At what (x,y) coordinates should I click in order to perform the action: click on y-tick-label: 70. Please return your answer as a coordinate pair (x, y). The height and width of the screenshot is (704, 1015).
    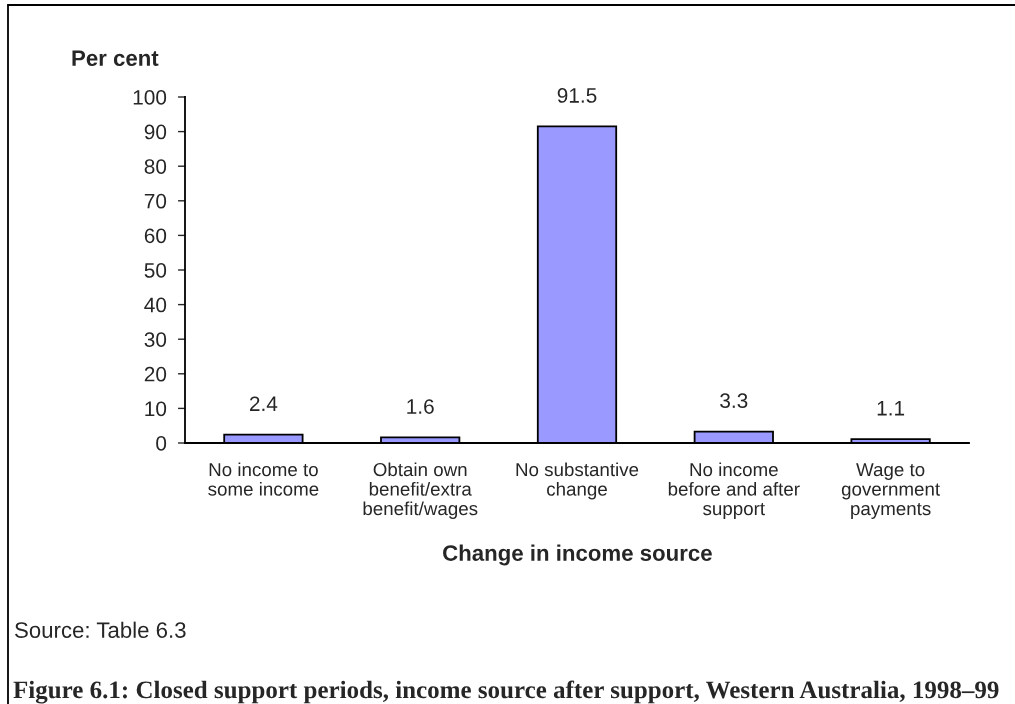
    Looking at the image, I should click on (155, 201).